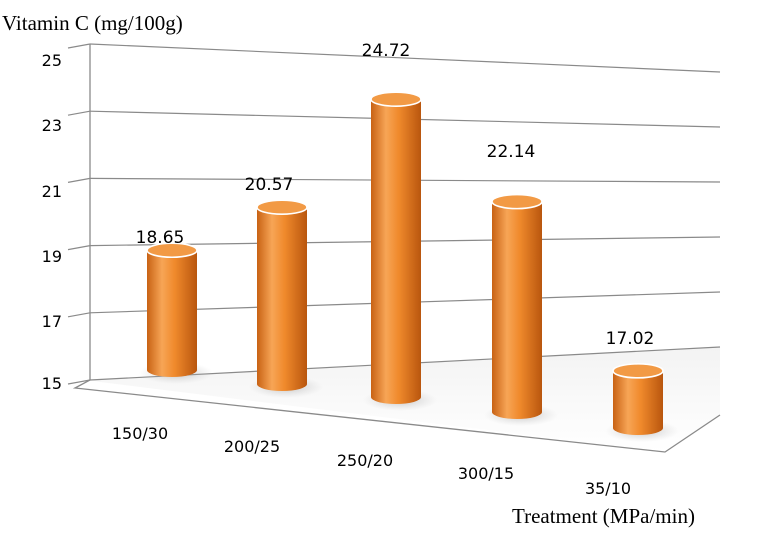 This screenshot has width=768, height=537. Describe the element at coordinates (386, 51) in the screenshot. I see `data-label: 24.72` at that location.